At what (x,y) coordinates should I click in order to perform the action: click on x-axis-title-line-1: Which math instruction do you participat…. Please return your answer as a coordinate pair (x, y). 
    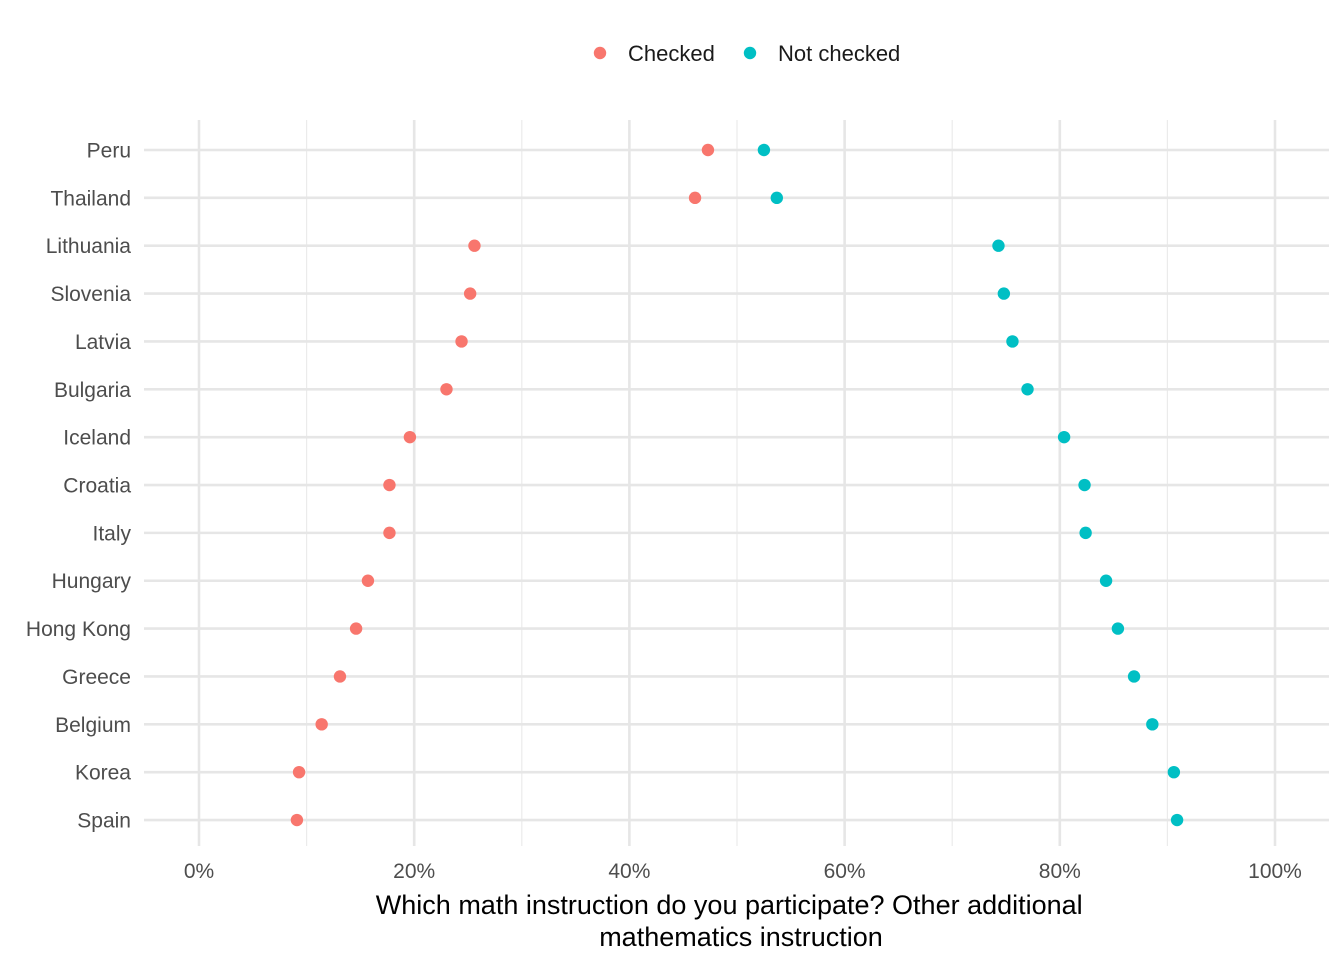
    Looking at the image, I should click on (729, 905).